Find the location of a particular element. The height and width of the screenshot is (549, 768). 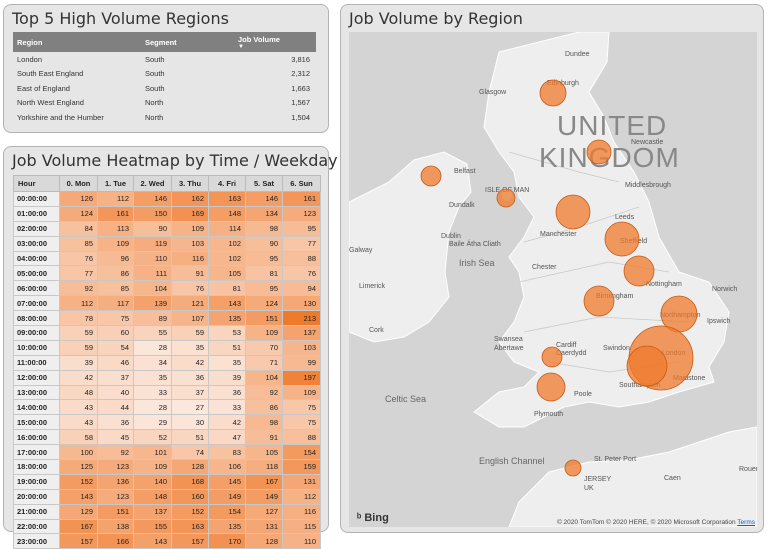

heatmap-cell: 126 is located at coordinates (78, 199).